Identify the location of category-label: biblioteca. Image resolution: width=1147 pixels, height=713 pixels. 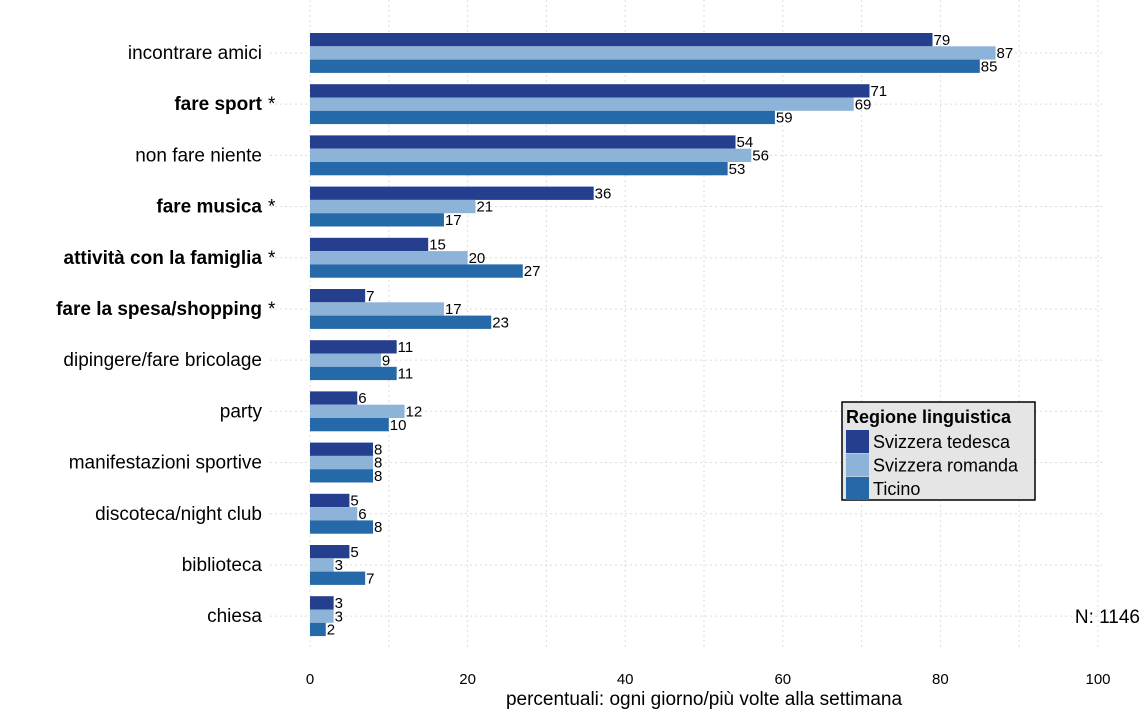
(222, 565).